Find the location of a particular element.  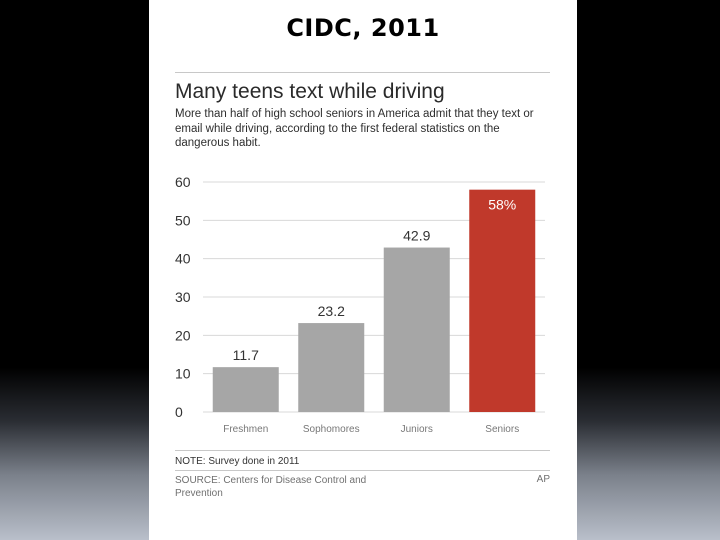

bar-sophomores is located at coordinates (331, 367).